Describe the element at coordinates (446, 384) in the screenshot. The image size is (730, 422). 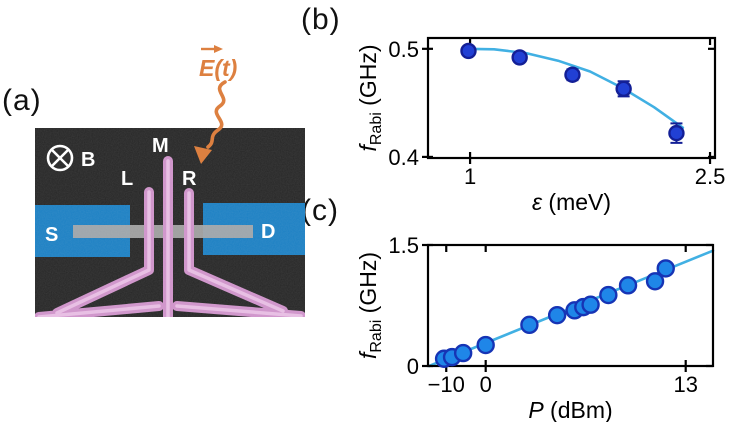
I see `x-tick-label: −10` at that location.